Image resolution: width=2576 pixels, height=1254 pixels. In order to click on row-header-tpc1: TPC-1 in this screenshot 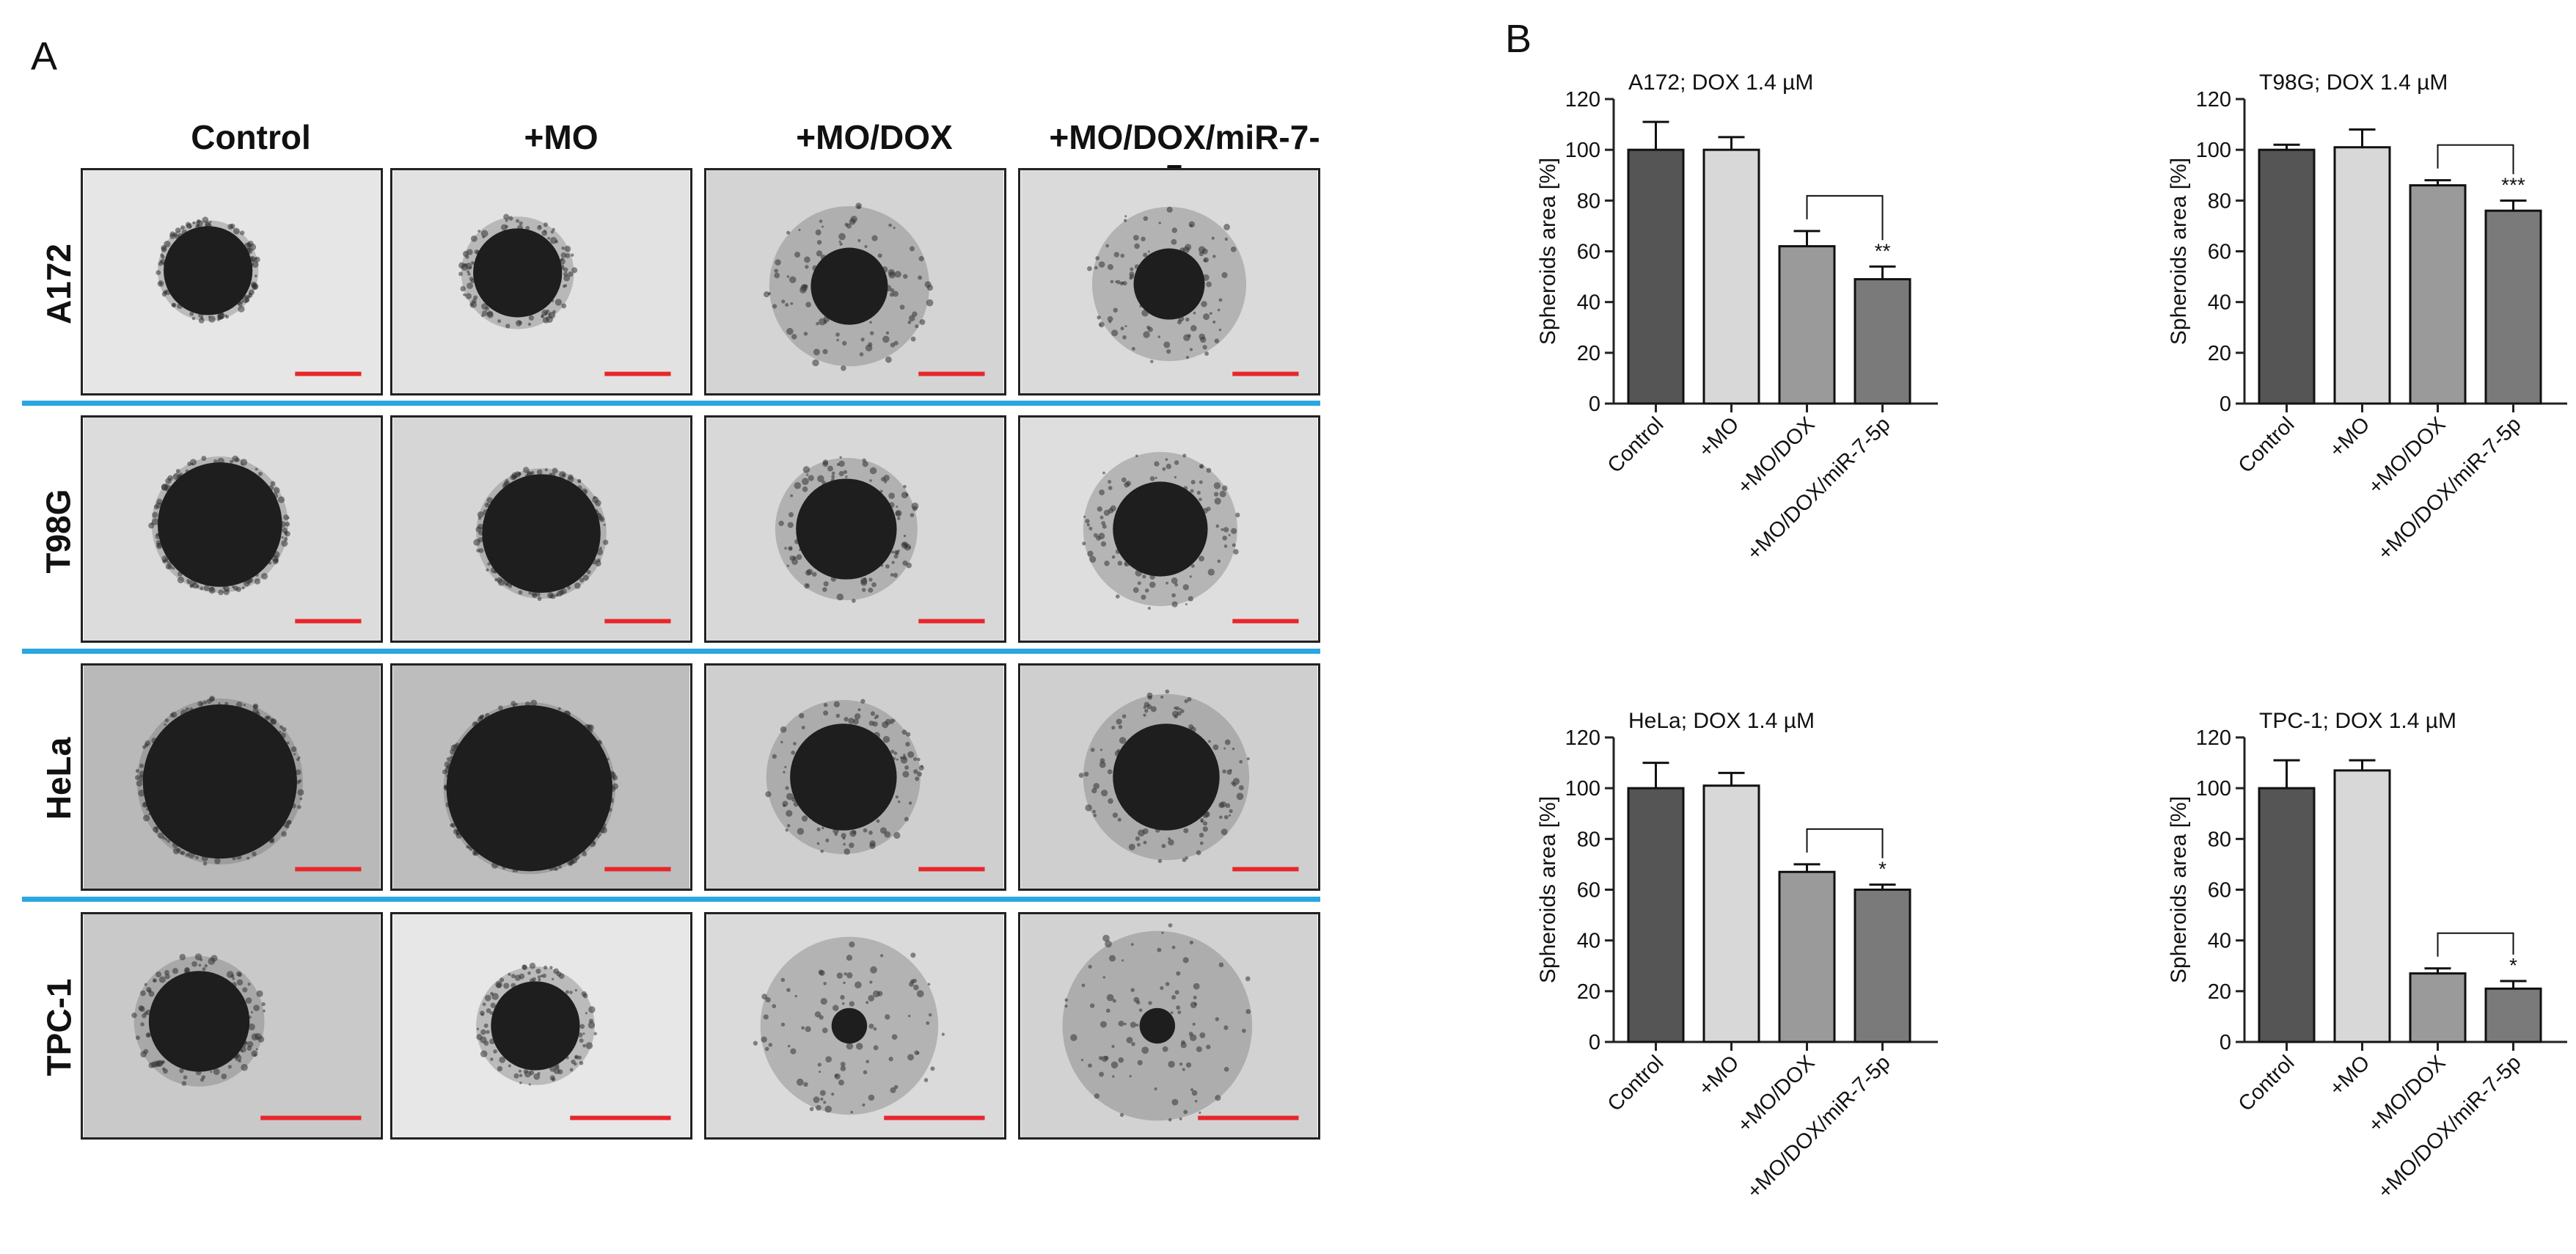, I will do `click(59, 1027)`.